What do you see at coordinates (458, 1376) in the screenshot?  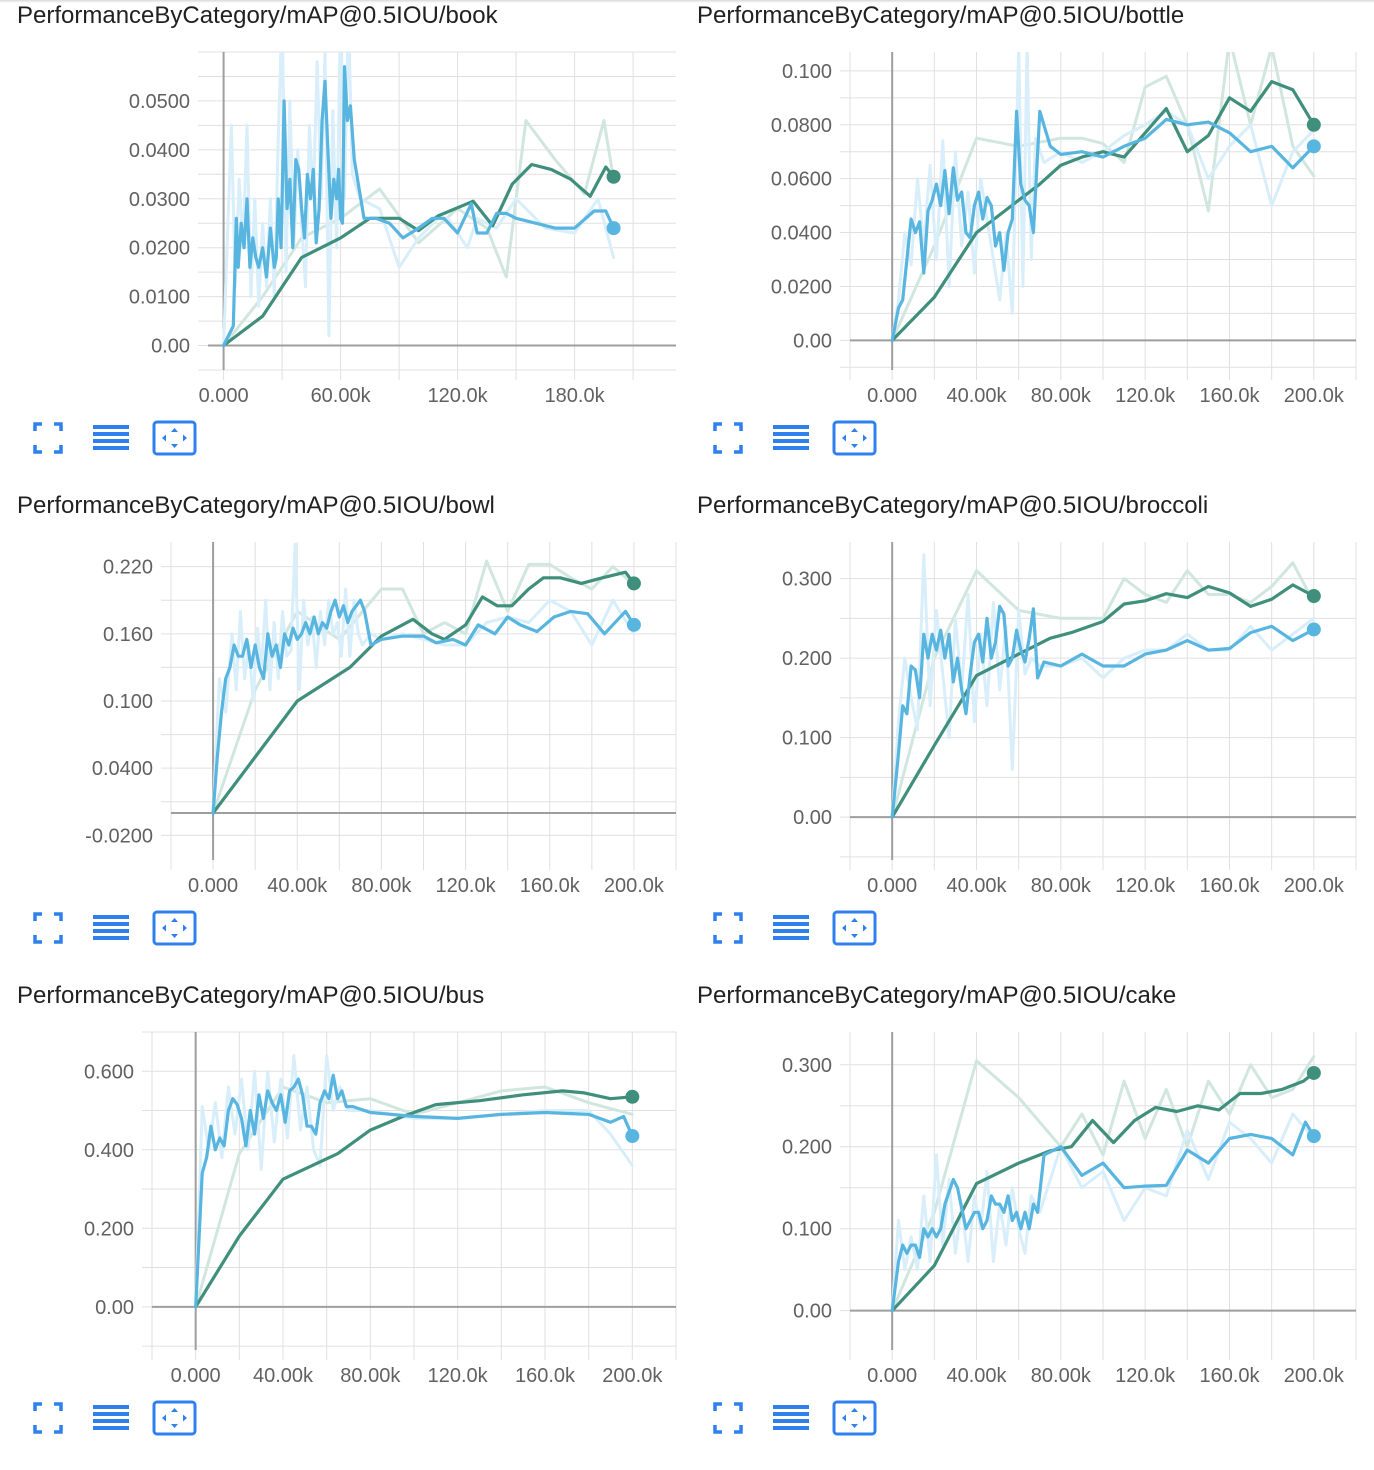 I see `x-tick-label: 120.0k` at bounding box center [458, 1376].